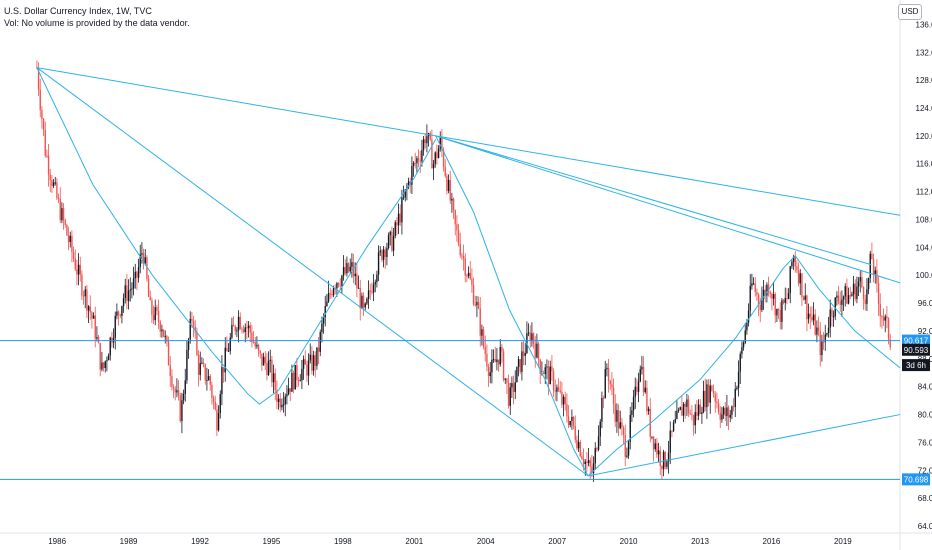  Describe the element at coordinates (910, 12) in the screenshot. I see `currency-button: USD` at that location.